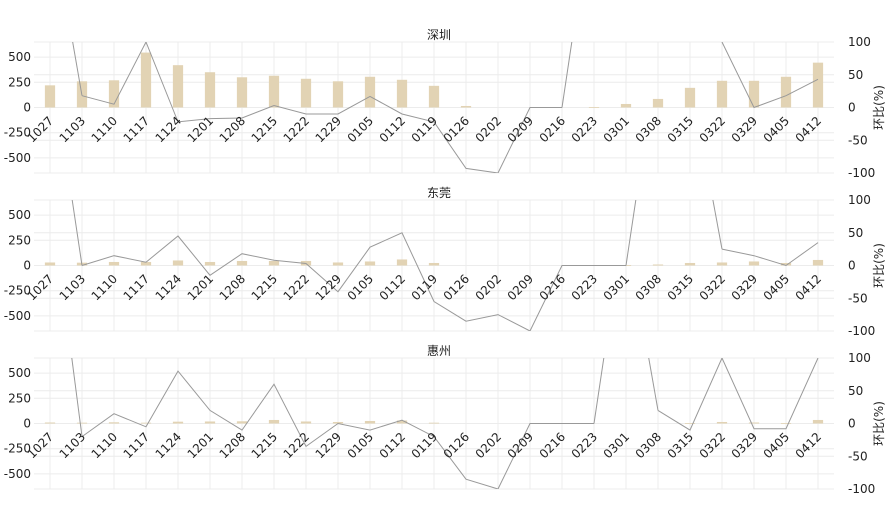  Describe the element at coordinates (439, 35) in the screenshot. I see `panel-title: 深圳` at that location.